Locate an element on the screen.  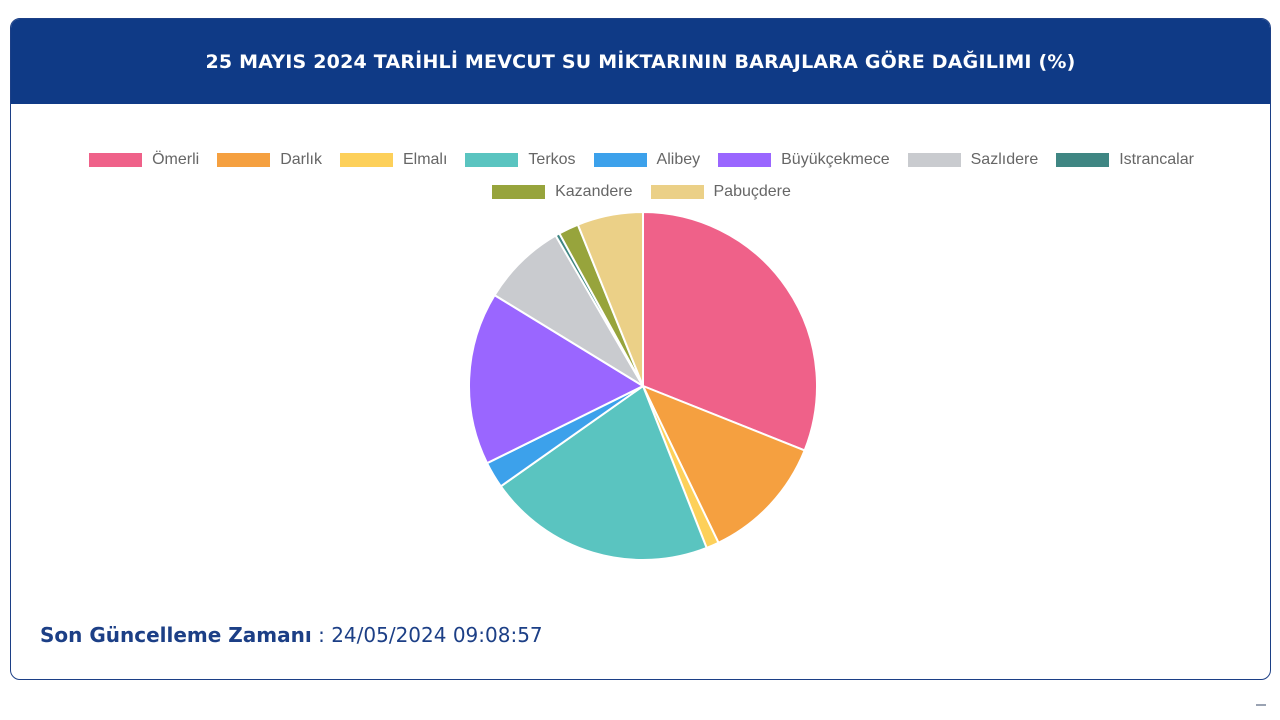
legend-item: Kazandere is located at coordinates (562, 192).